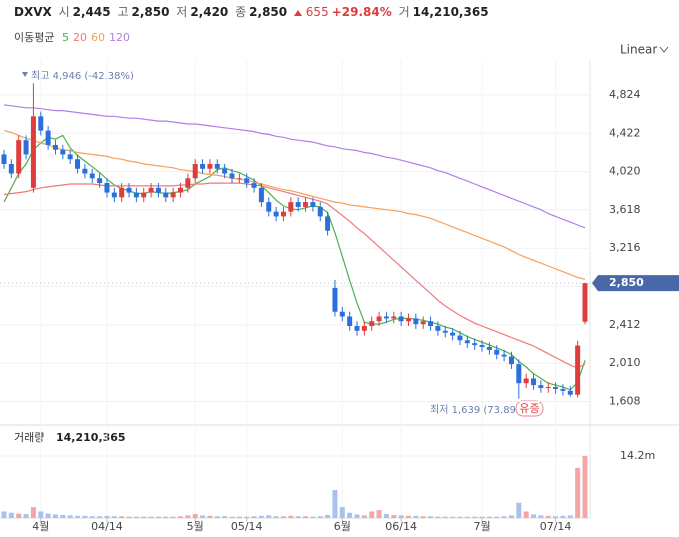  What do you see at coordinates (638, 50) in the screenshot?
I see `scale-selector: Linear` at bounding box center [638, 50].